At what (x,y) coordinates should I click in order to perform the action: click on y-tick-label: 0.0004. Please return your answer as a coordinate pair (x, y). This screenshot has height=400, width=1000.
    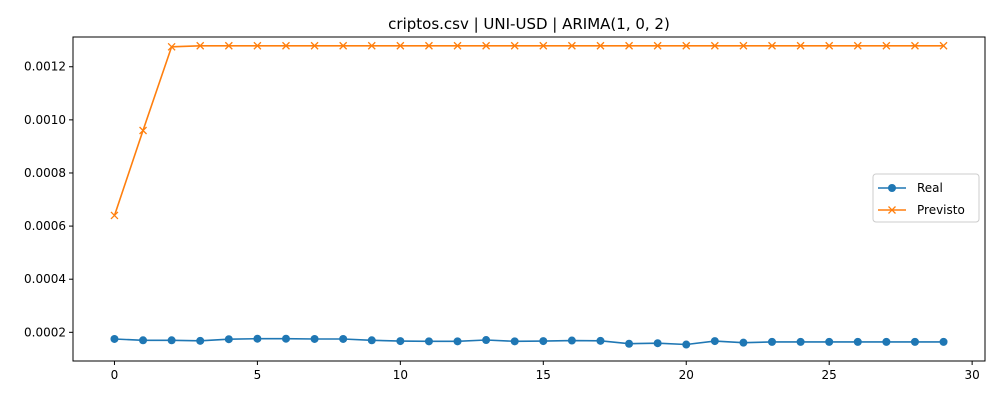
    Looking at the image, I should click on (45, 279).